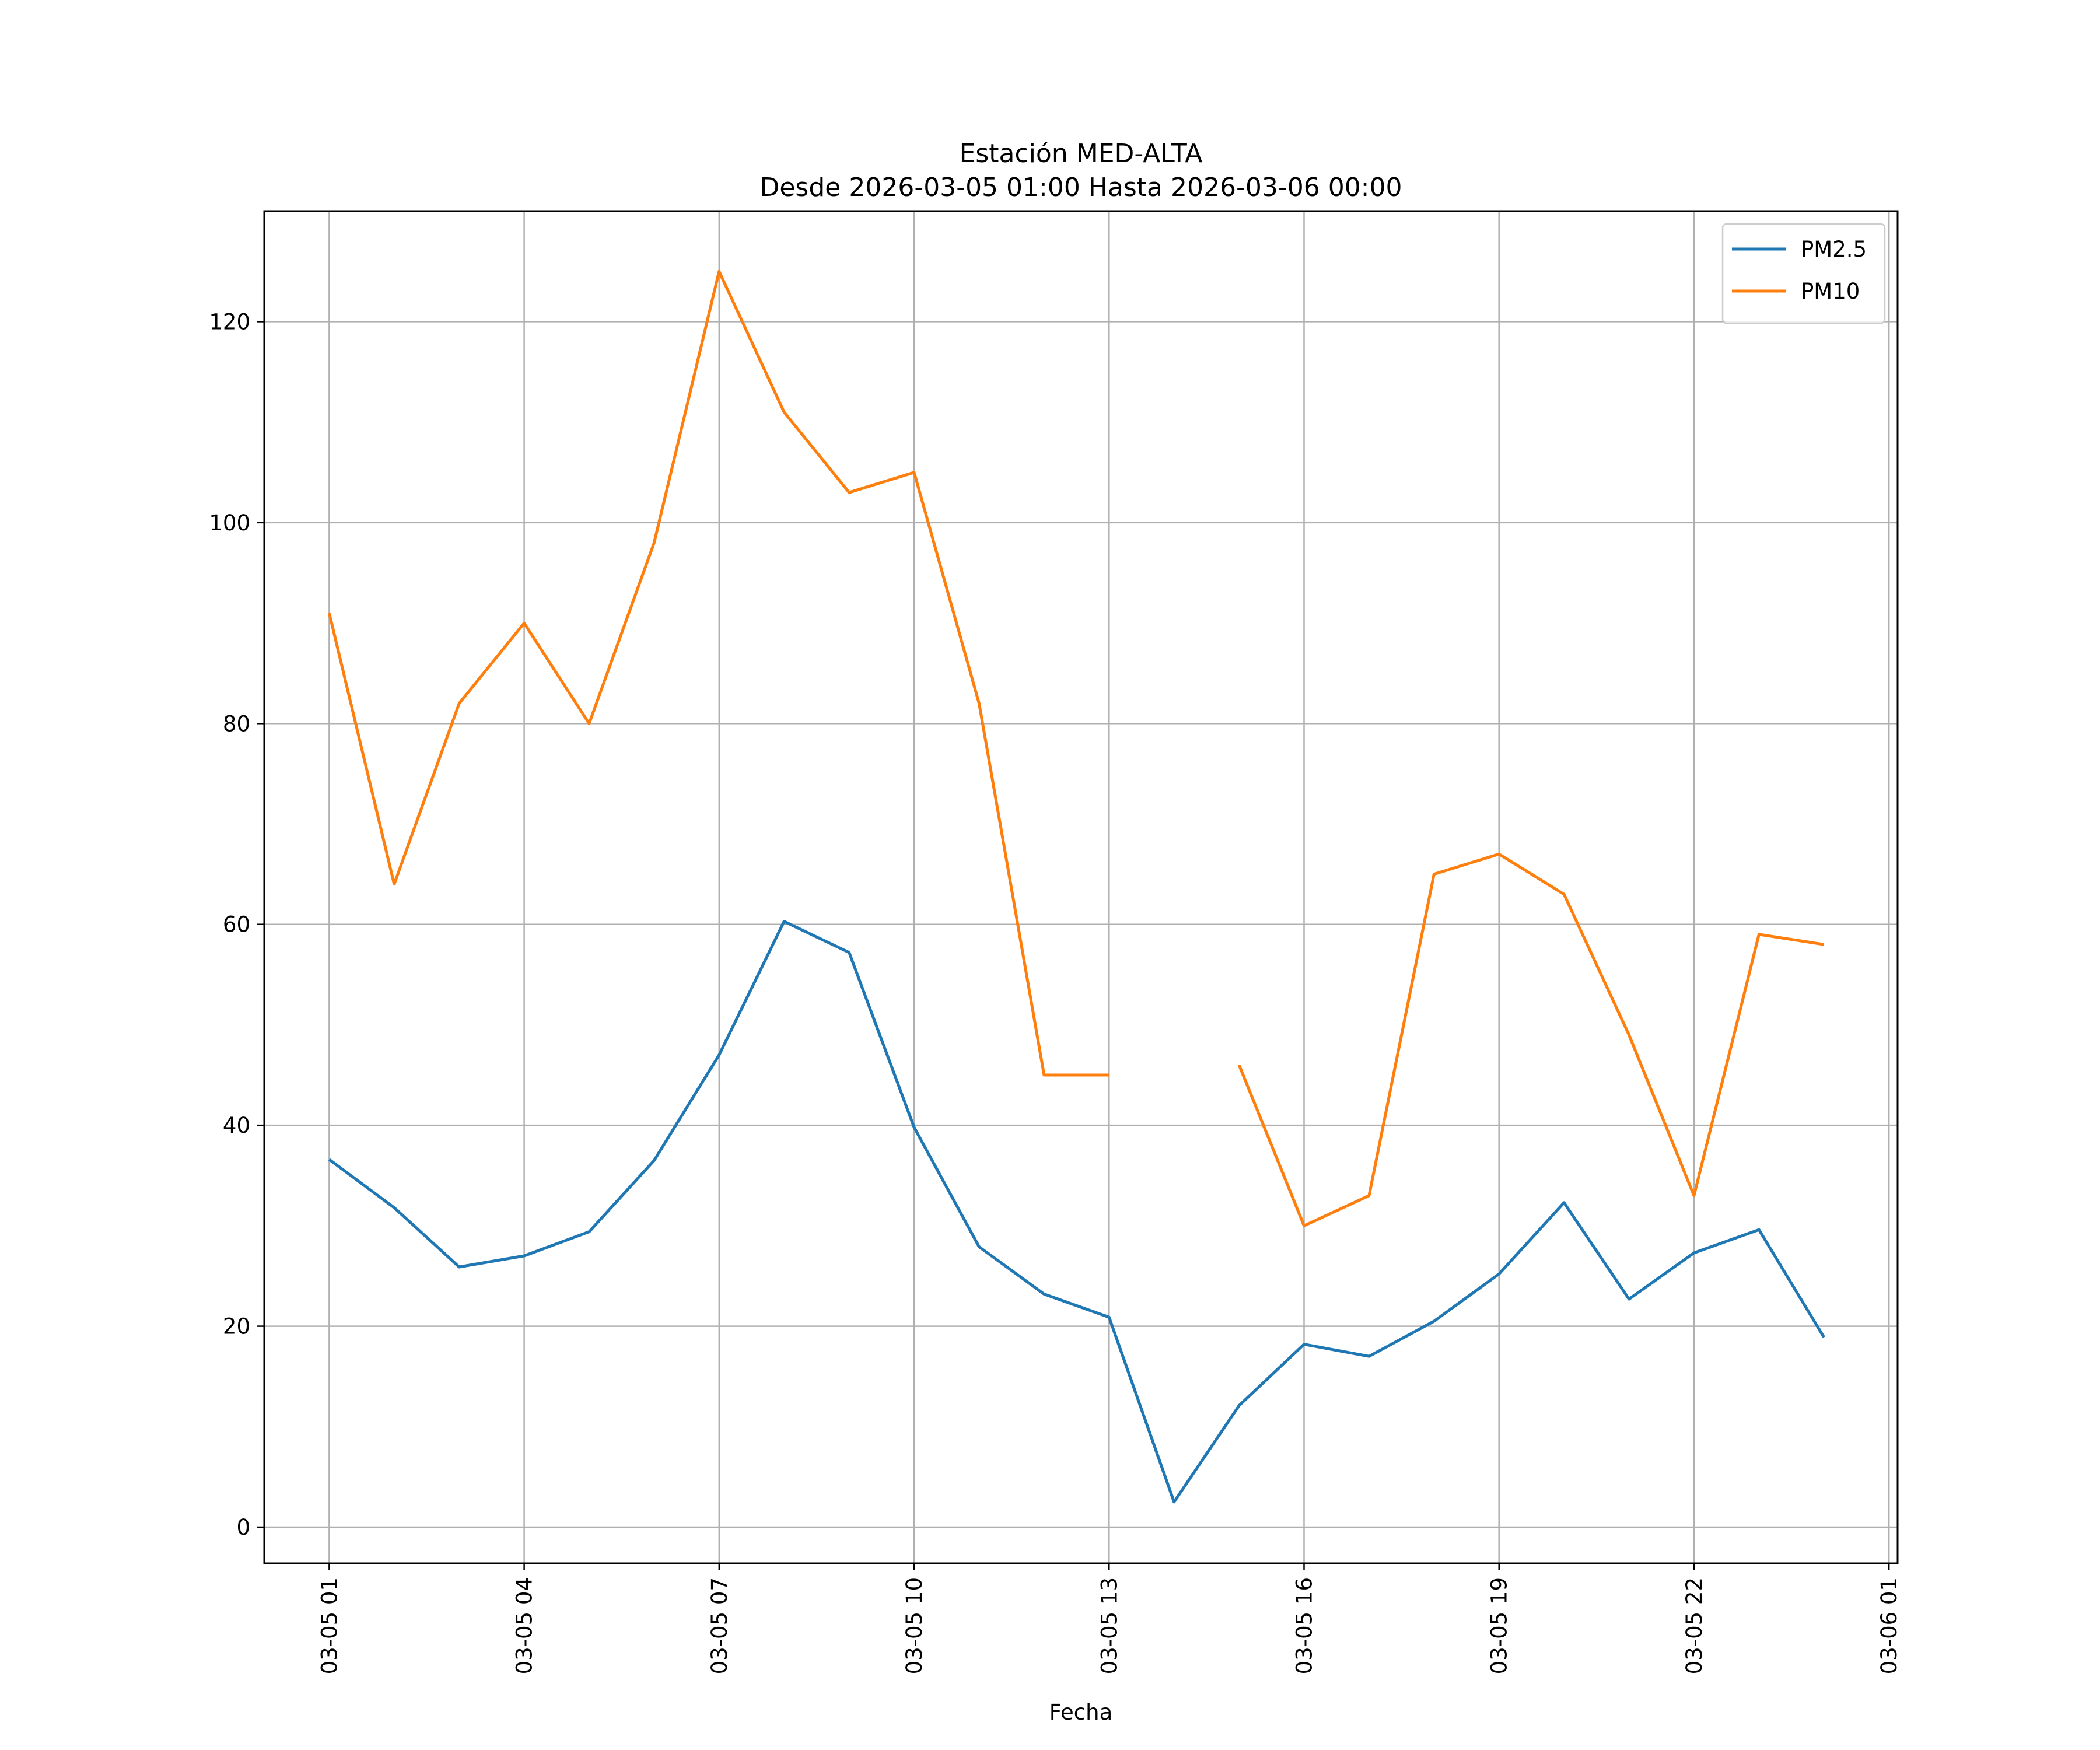 This screenshot has height=1750, width=2100. Describe the element at coordinates (1304, 1625) in the screenshot. I see `x-tick-label: 03-05 16` at that location.